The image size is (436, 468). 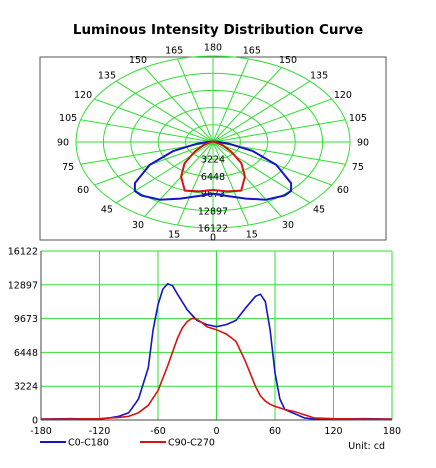 I want to click on y-tick-label: 3224, so click(x=26, y=387).